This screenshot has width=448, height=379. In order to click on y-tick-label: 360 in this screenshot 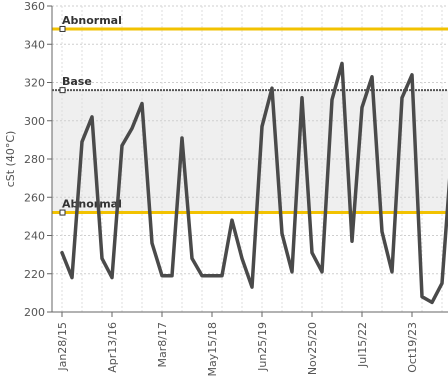, I will do `click(34, 6)`.